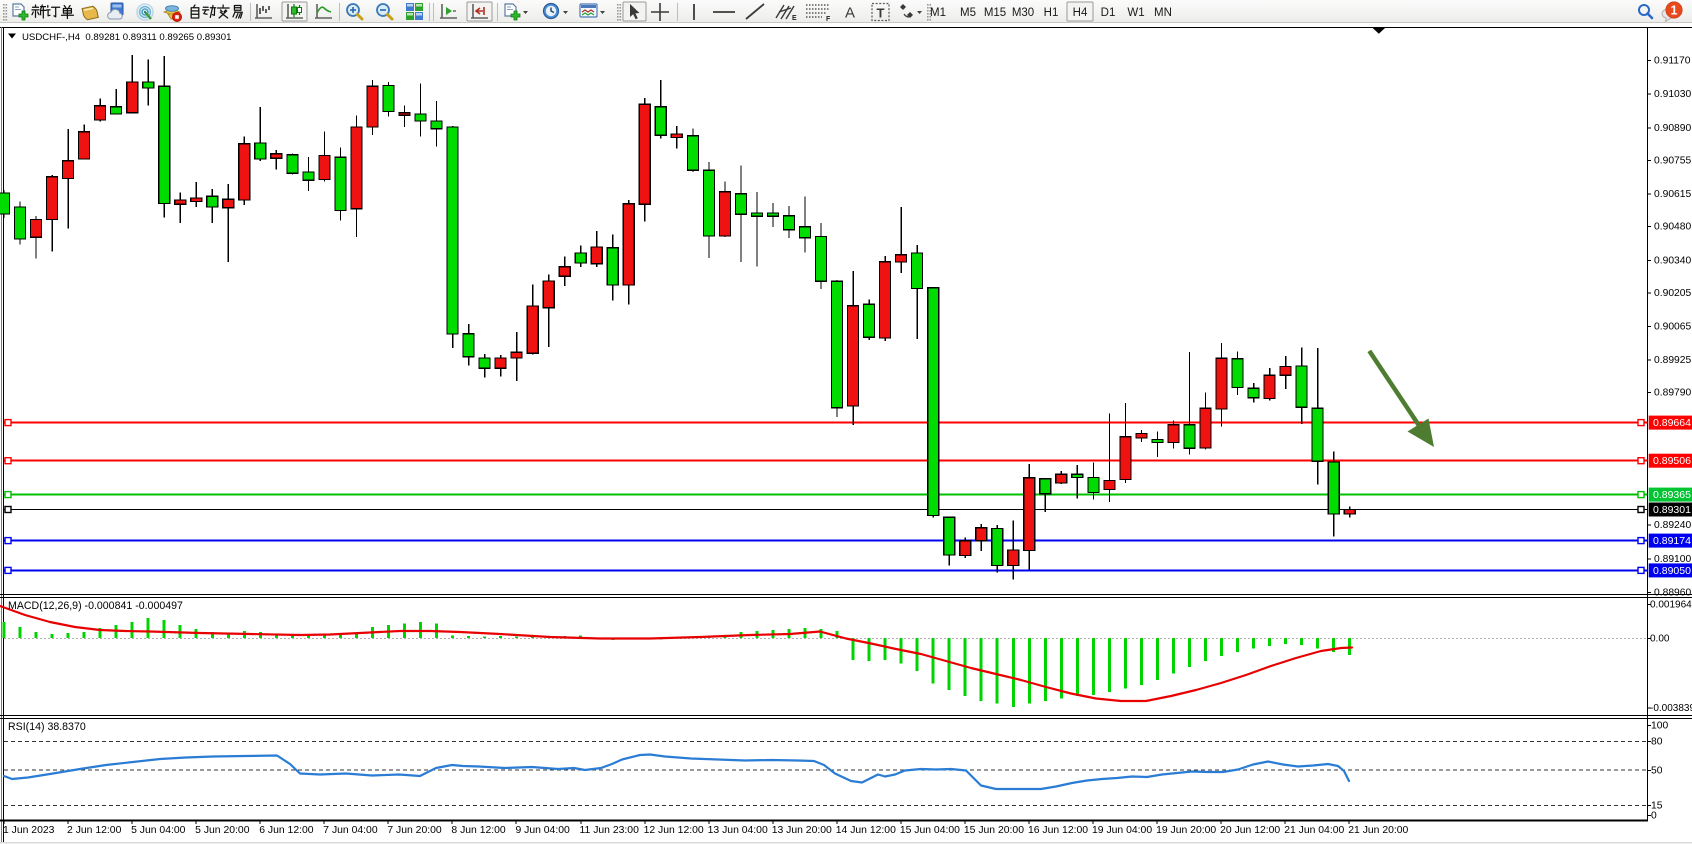  What do you see at coordinates (1660, 639) in the screenshot?
I see `svg-text: 0.00` at bounding box center [1660, 639].